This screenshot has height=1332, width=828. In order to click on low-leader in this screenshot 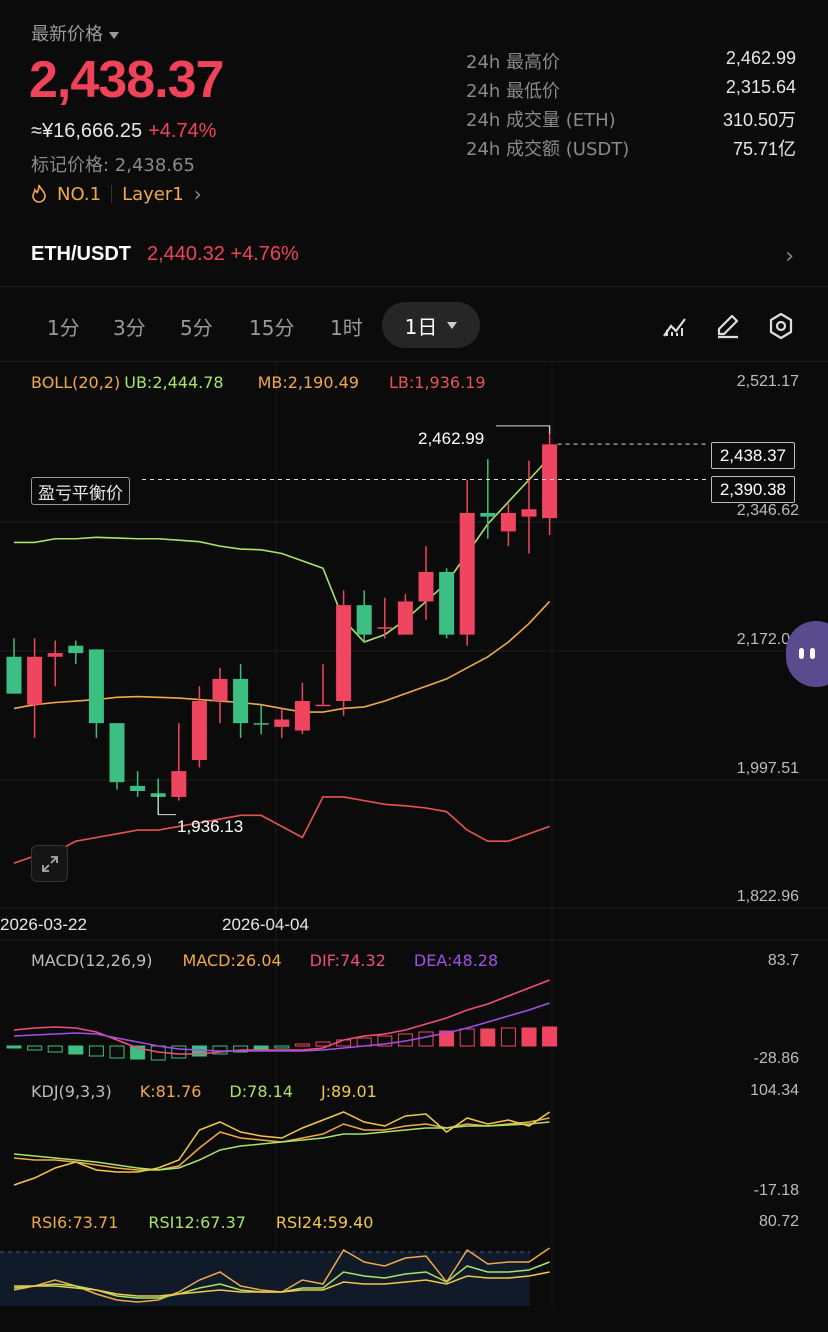, I will do `click(166, 805)`.